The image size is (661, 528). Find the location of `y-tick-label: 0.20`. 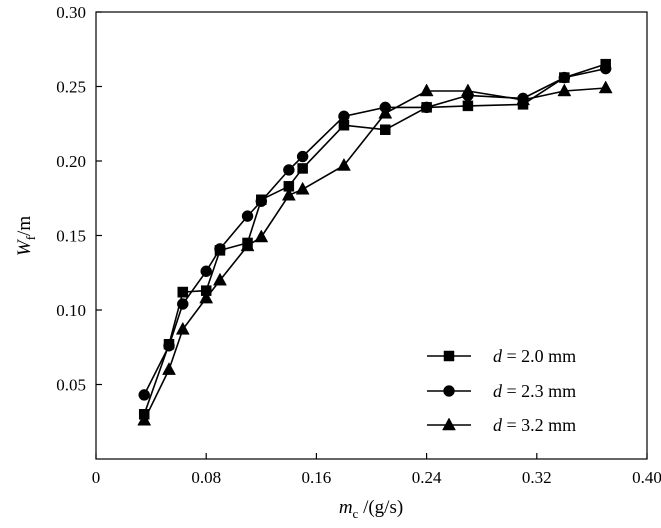

y-tick-label: 0.20 is located at coordinates (71, 161).